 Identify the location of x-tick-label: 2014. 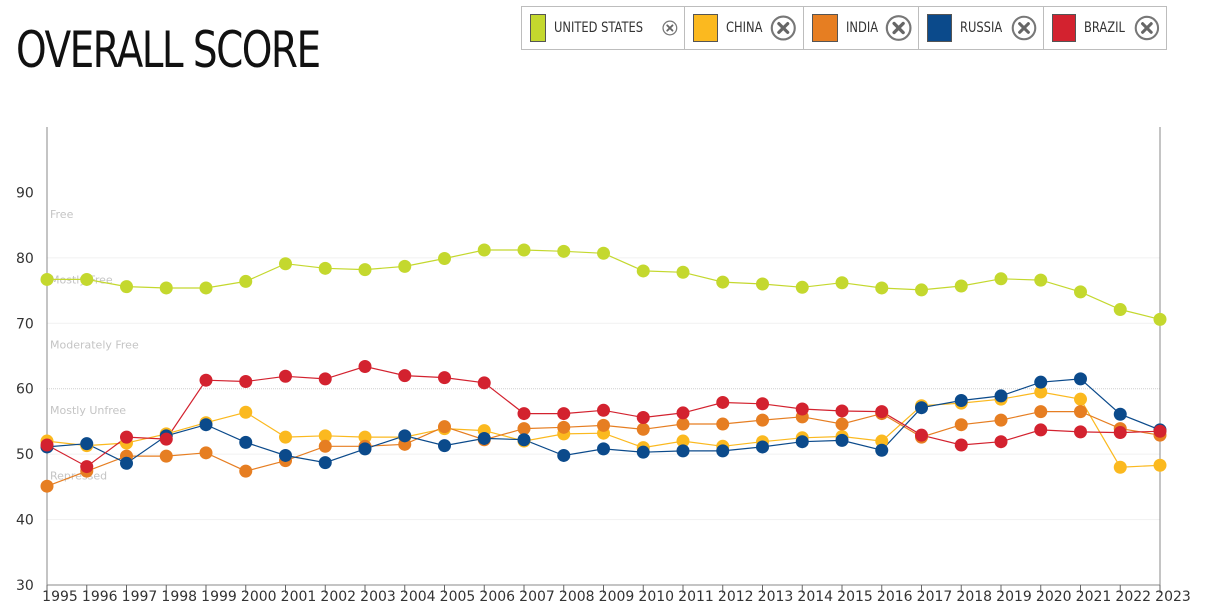
(815, 597).